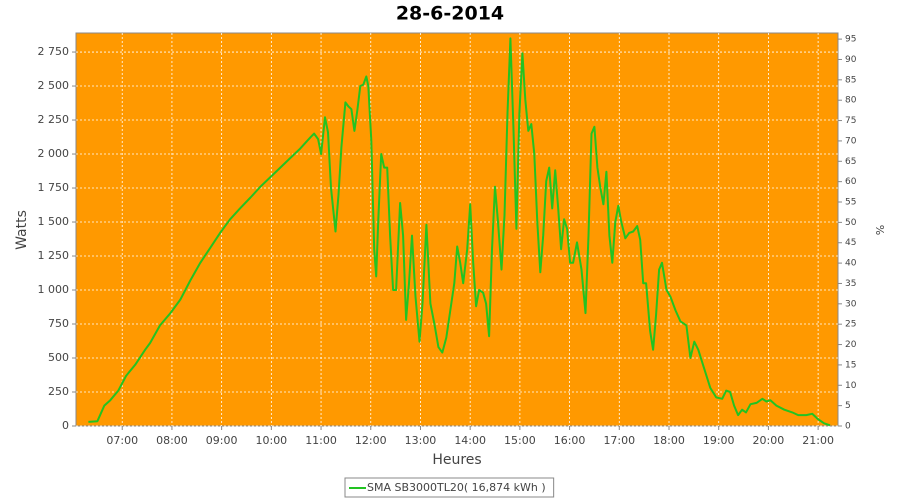 Image resolution: width=900 pixels, height=500 pixels. Describe the element at coordinates (54, 289) in the screenshot. I see `y-tick-label: 1 000` at that location.